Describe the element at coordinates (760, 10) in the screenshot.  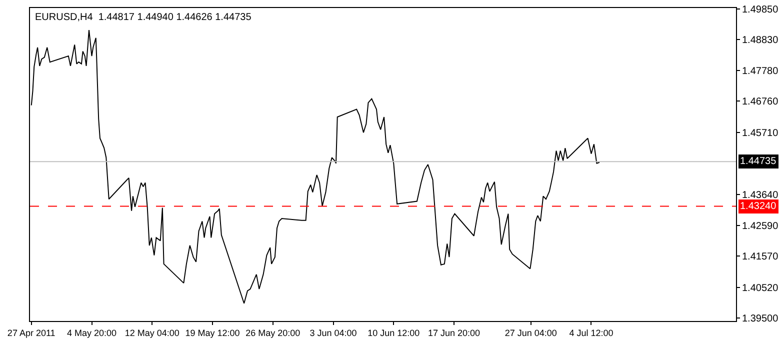
I see `y-tick-label: 1.49850` at that location.